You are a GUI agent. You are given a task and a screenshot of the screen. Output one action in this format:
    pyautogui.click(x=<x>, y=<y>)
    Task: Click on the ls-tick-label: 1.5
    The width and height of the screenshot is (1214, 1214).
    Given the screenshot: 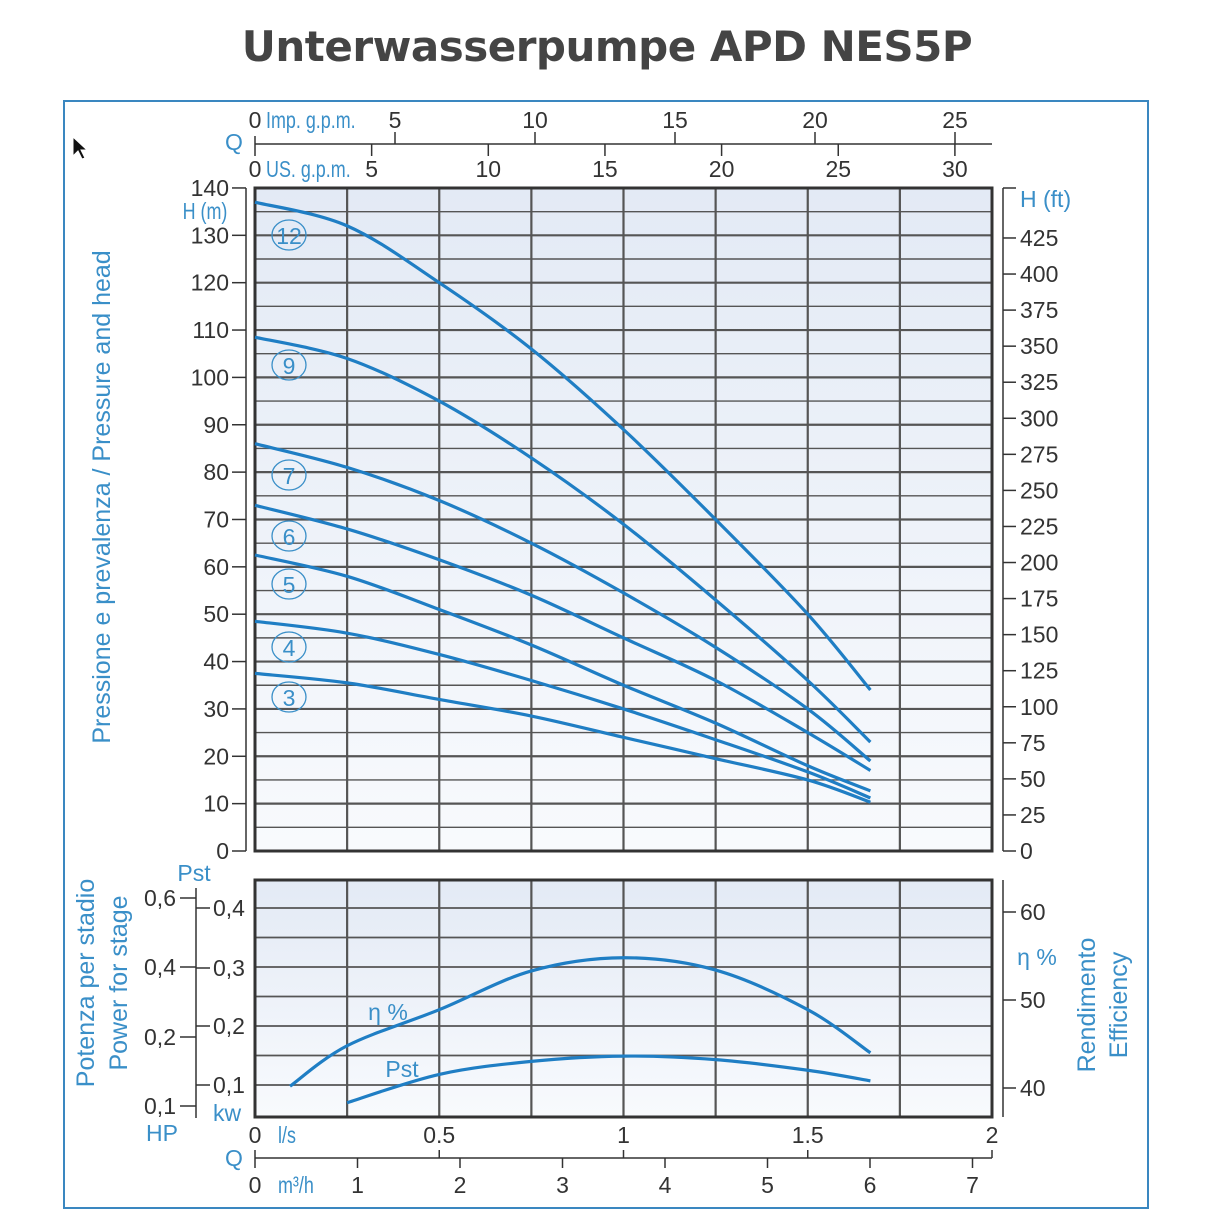 What is the action you would take?
    pyautogui.click(x=808, y=1135)
    